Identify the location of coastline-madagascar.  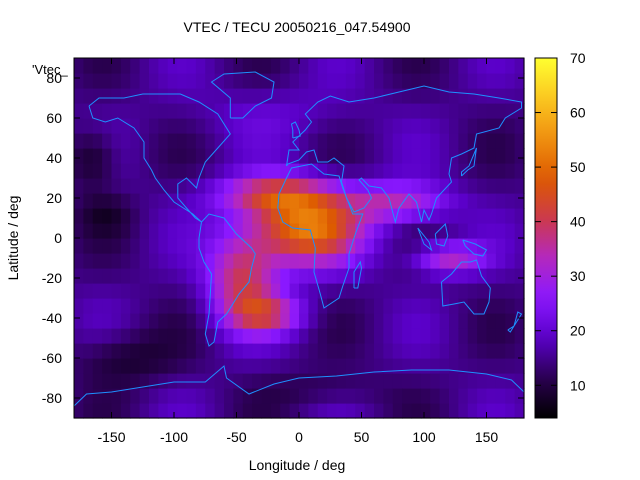
(358, 274).